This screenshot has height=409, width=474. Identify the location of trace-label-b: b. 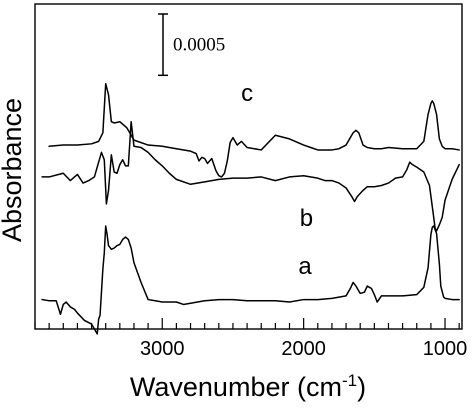
(306, 218).